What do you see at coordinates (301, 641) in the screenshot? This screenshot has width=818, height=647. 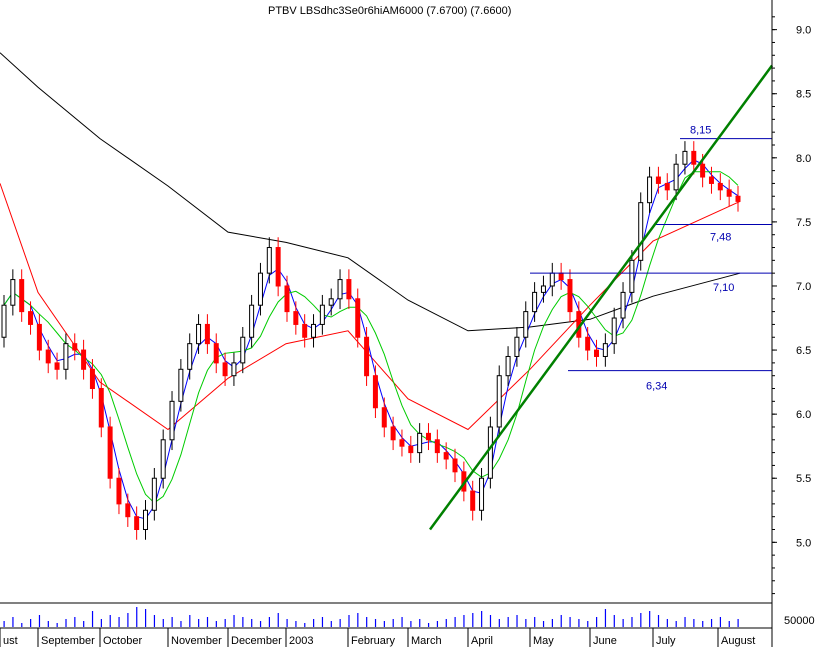 I see `month-label: 2003` at bounding box center [301, 641].